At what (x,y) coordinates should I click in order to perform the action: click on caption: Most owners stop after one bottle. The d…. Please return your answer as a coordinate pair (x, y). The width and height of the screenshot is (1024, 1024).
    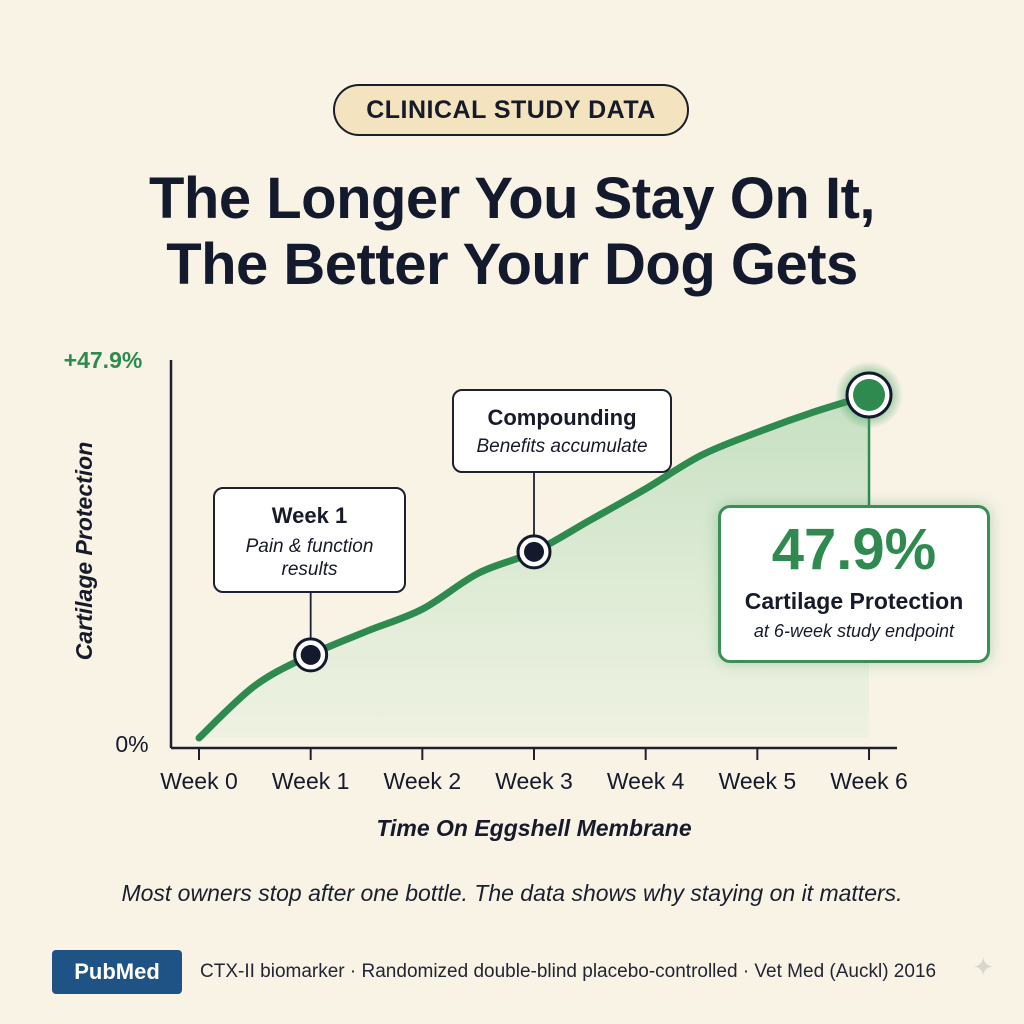
    Looking at the image, I should click on (512, 893).